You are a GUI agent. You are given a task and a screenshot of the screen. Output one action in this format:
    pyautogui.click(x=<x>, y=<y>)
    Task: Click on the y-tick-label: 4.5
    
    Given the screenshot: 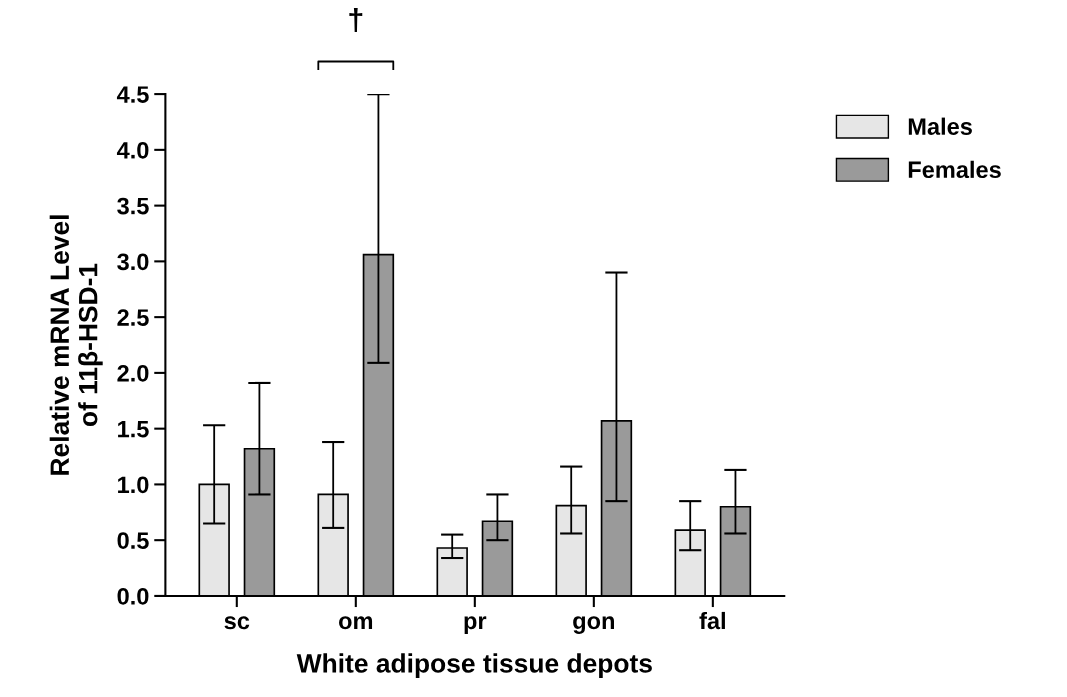 What is the action you would take?
    pyautogui.click(x=132, y=94)
    